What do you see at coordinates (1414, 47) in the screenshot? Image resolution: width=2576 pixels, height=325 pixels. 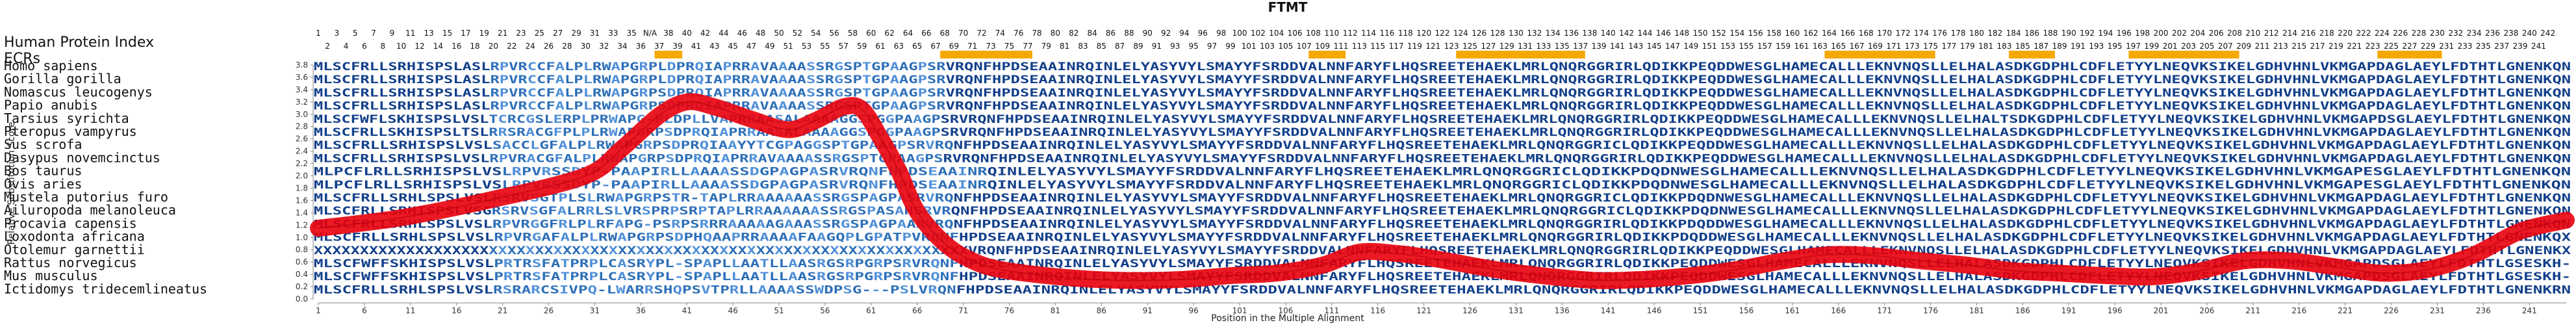 I see `index-row2-label: 119` at bounding box center [1414, 47].